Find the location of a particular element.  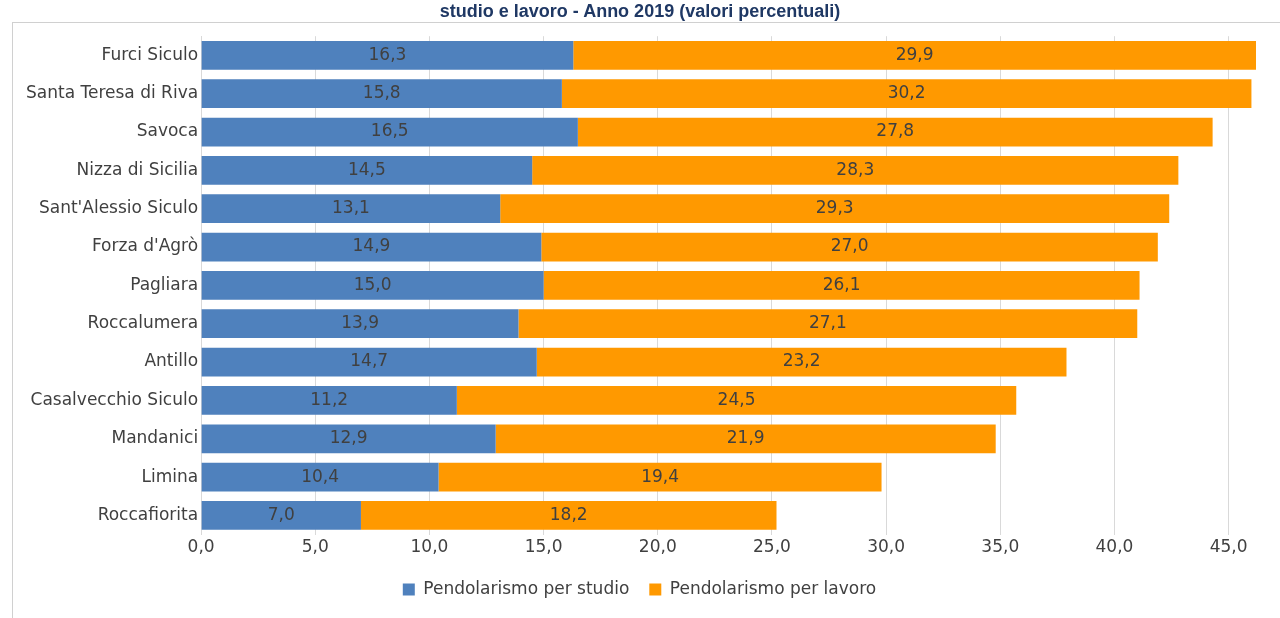

data-label: 14,7 is located at coordinates (369, 360).